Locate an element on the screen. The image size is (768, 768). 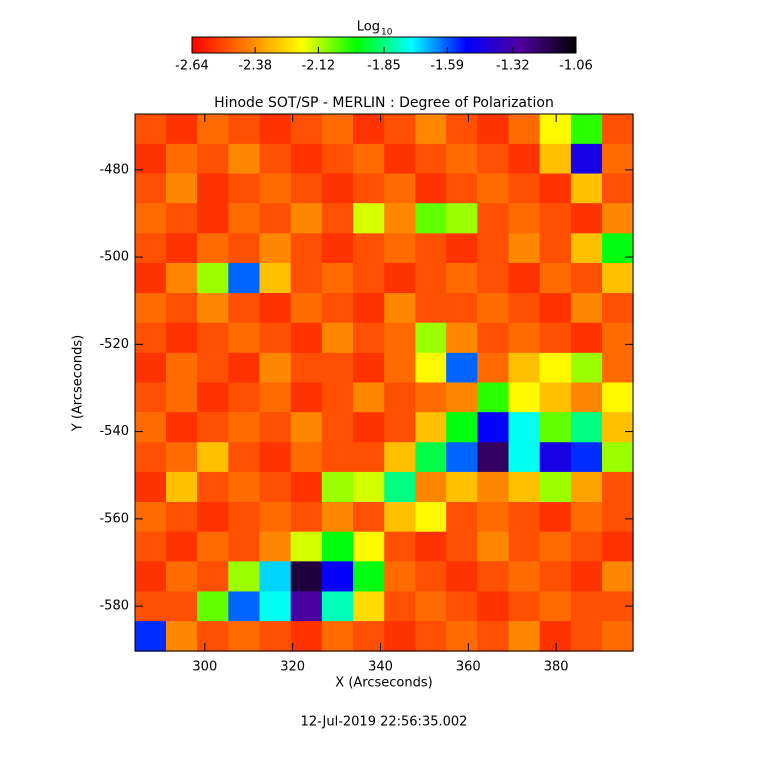
y-axis-label: Y (Arcseconds) is located at coordinates (78, 383).